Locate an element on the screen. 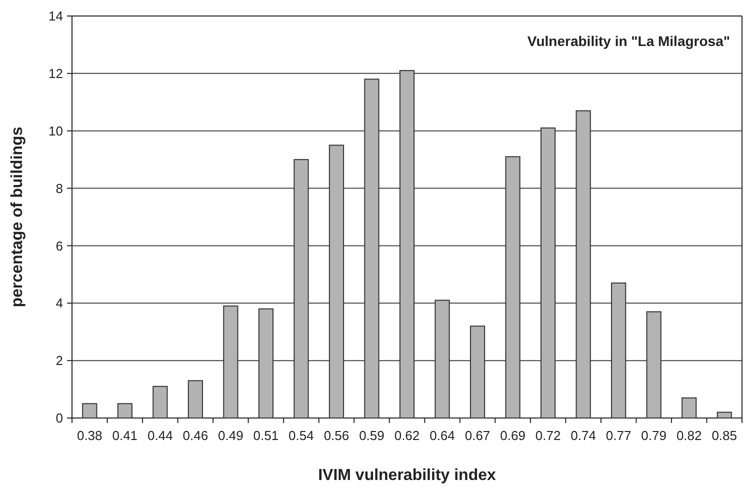 This screenshot has height=498, width=752. x-tick-label: 0.77 is located at coordinates (619, 435).